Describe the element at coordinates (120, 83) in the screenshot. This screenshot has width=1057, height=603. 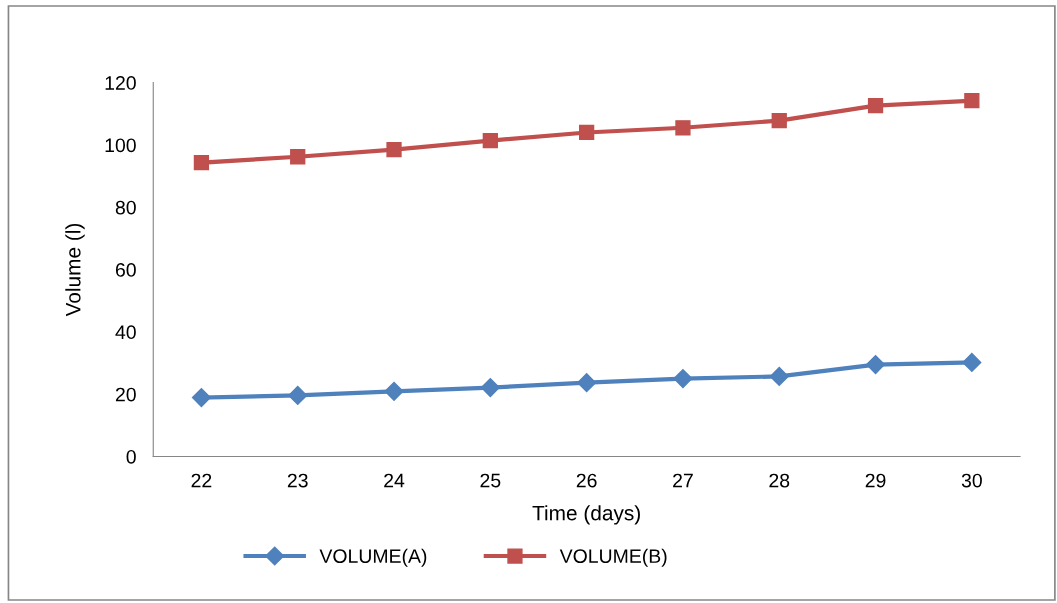
I see `y-tick-label: 120` at that location.